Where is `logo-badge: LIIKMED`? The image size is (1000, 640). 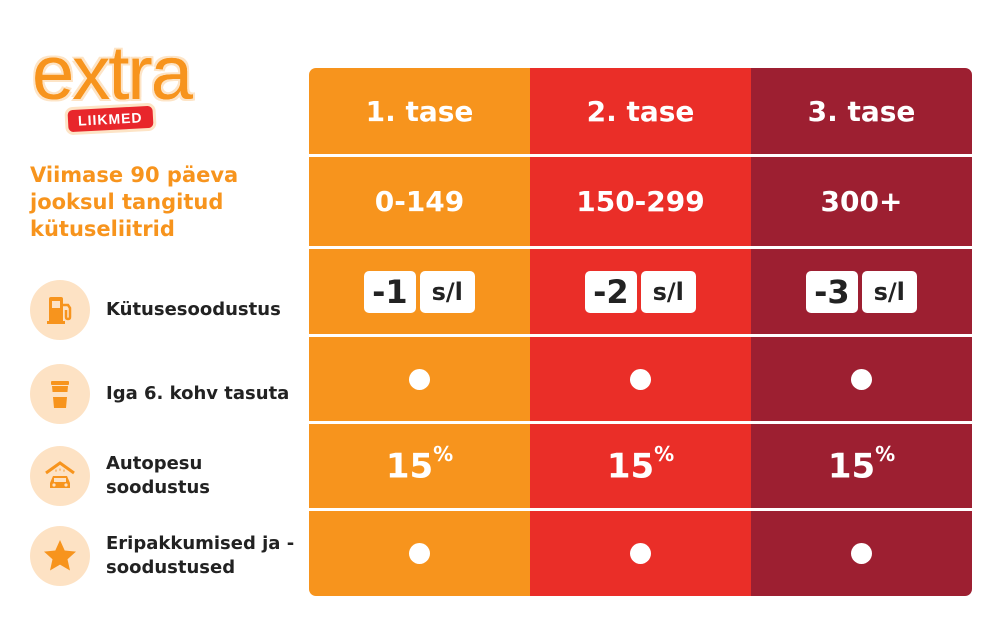
logo-badge: LIIKMED is located at coordinates (110, 119).